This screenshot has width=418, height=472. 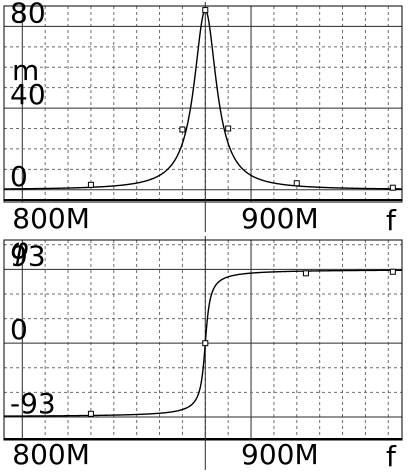 I want to click on y-tick-label: 80, so click(x=28, y=14).